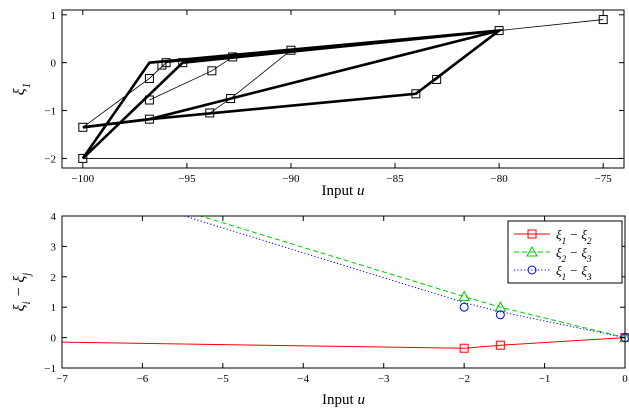 Image resolution: width=629 pixels, height=409 pixels. Describe the element at coordinates (54, 247) in the screenshot. I see `y-tick-label: 3` at that location.